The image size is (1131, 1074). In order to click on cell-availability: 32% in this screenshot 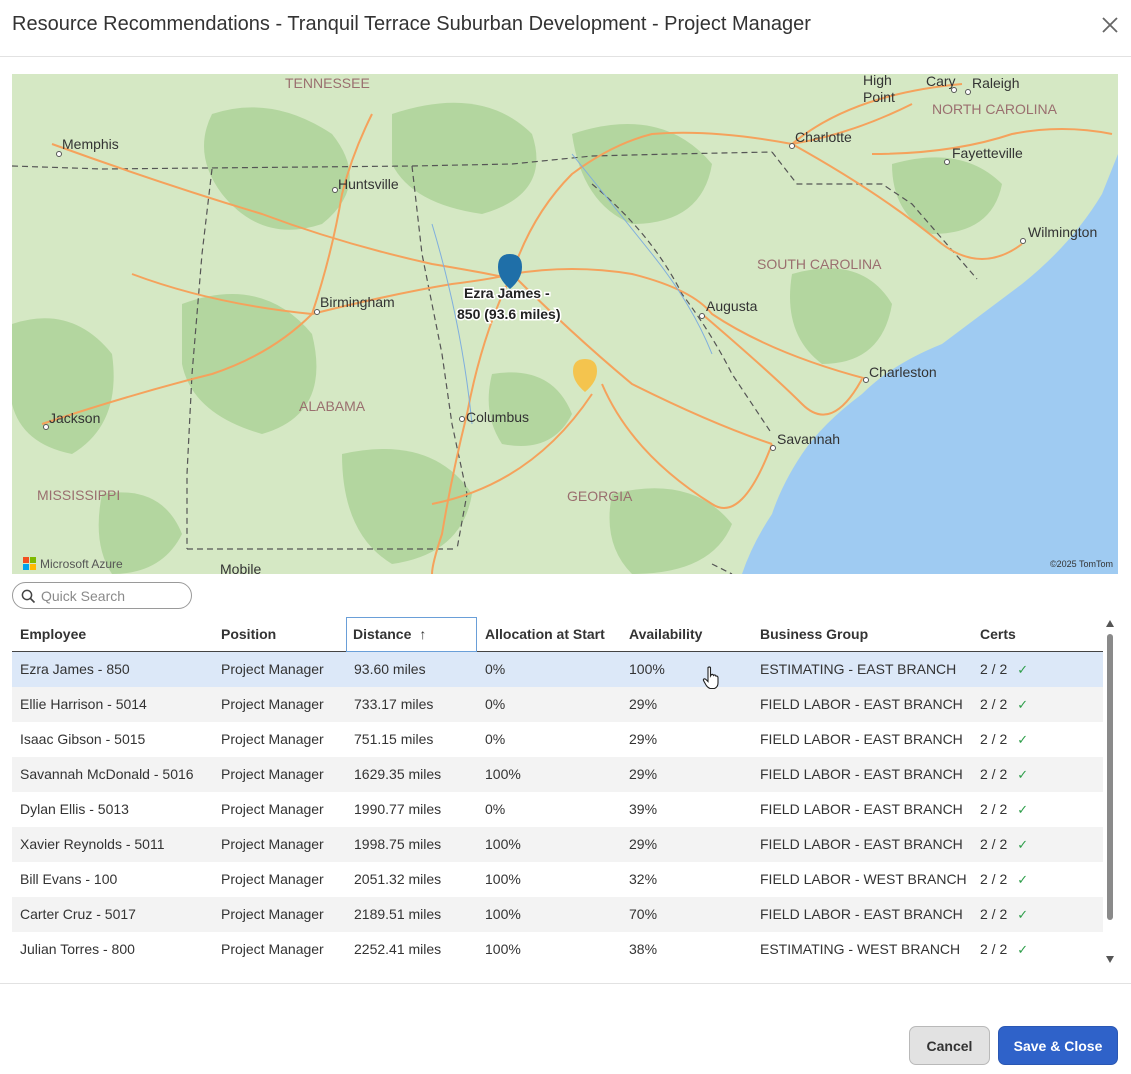, I will do `click(639, 879)`.